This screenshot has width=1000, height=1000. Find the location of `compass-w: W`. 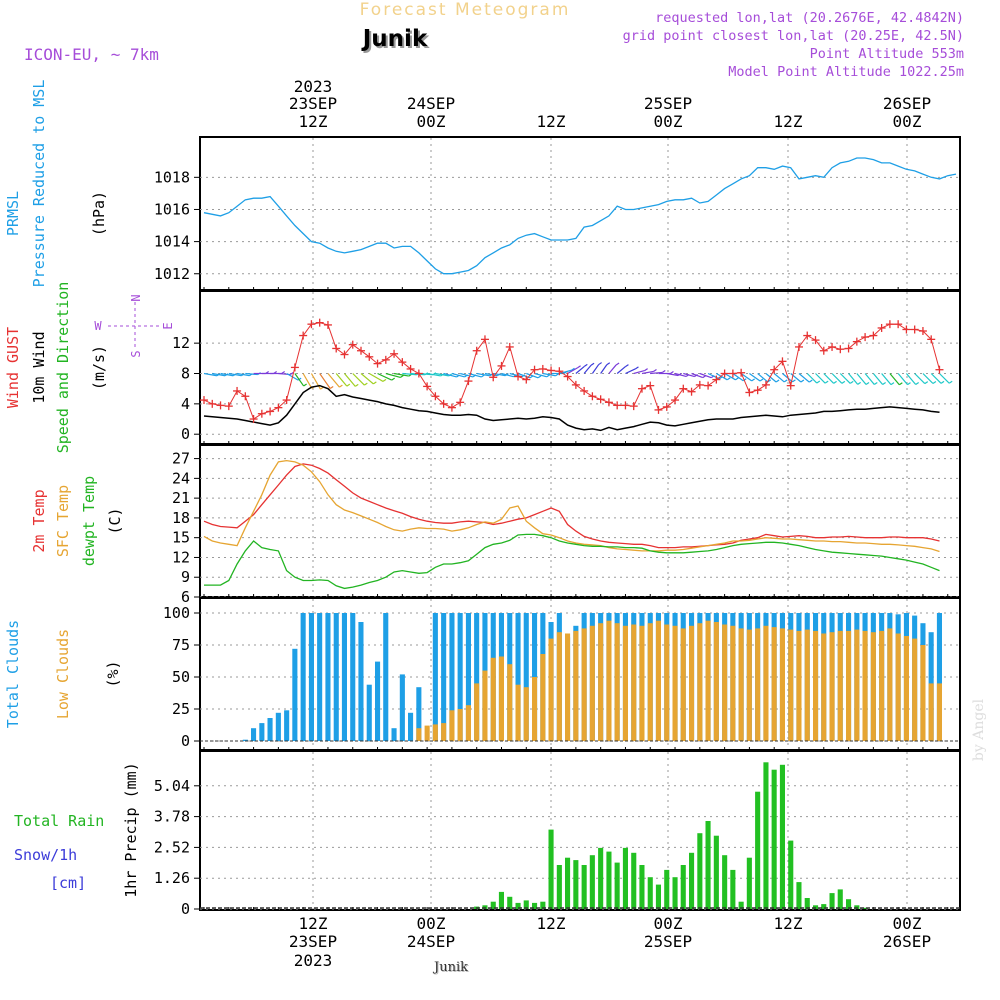

compass-w: W is located at coordinates (98, 326).